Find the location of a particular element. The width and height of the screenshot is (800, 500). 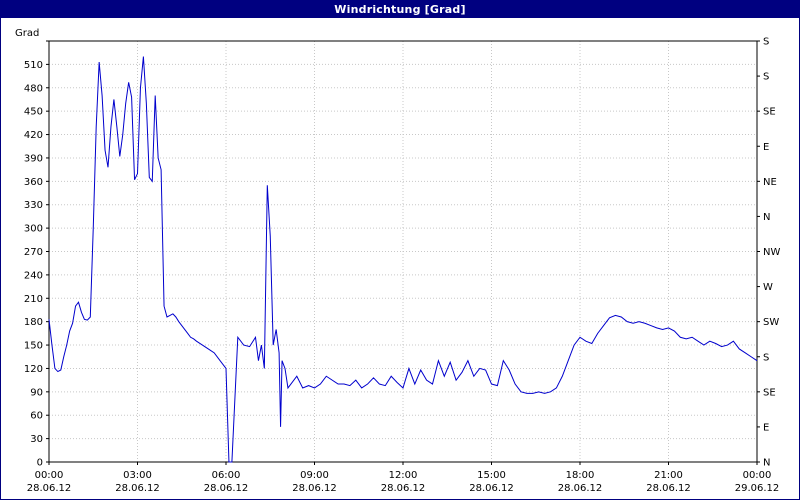

y-tick-label-left: 450 is located at coordinates (33, 112).